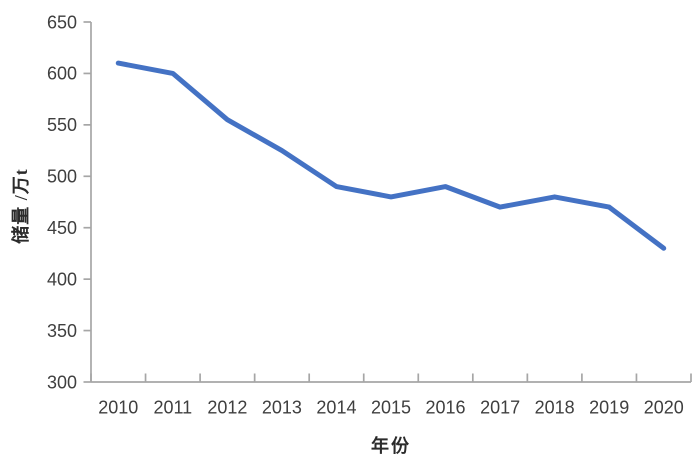 The height and width of the screenshot is (466, 700). Describe the element at coordinates (62, 177) in the screenshot. I see `y-tick-label: 500` at that location.